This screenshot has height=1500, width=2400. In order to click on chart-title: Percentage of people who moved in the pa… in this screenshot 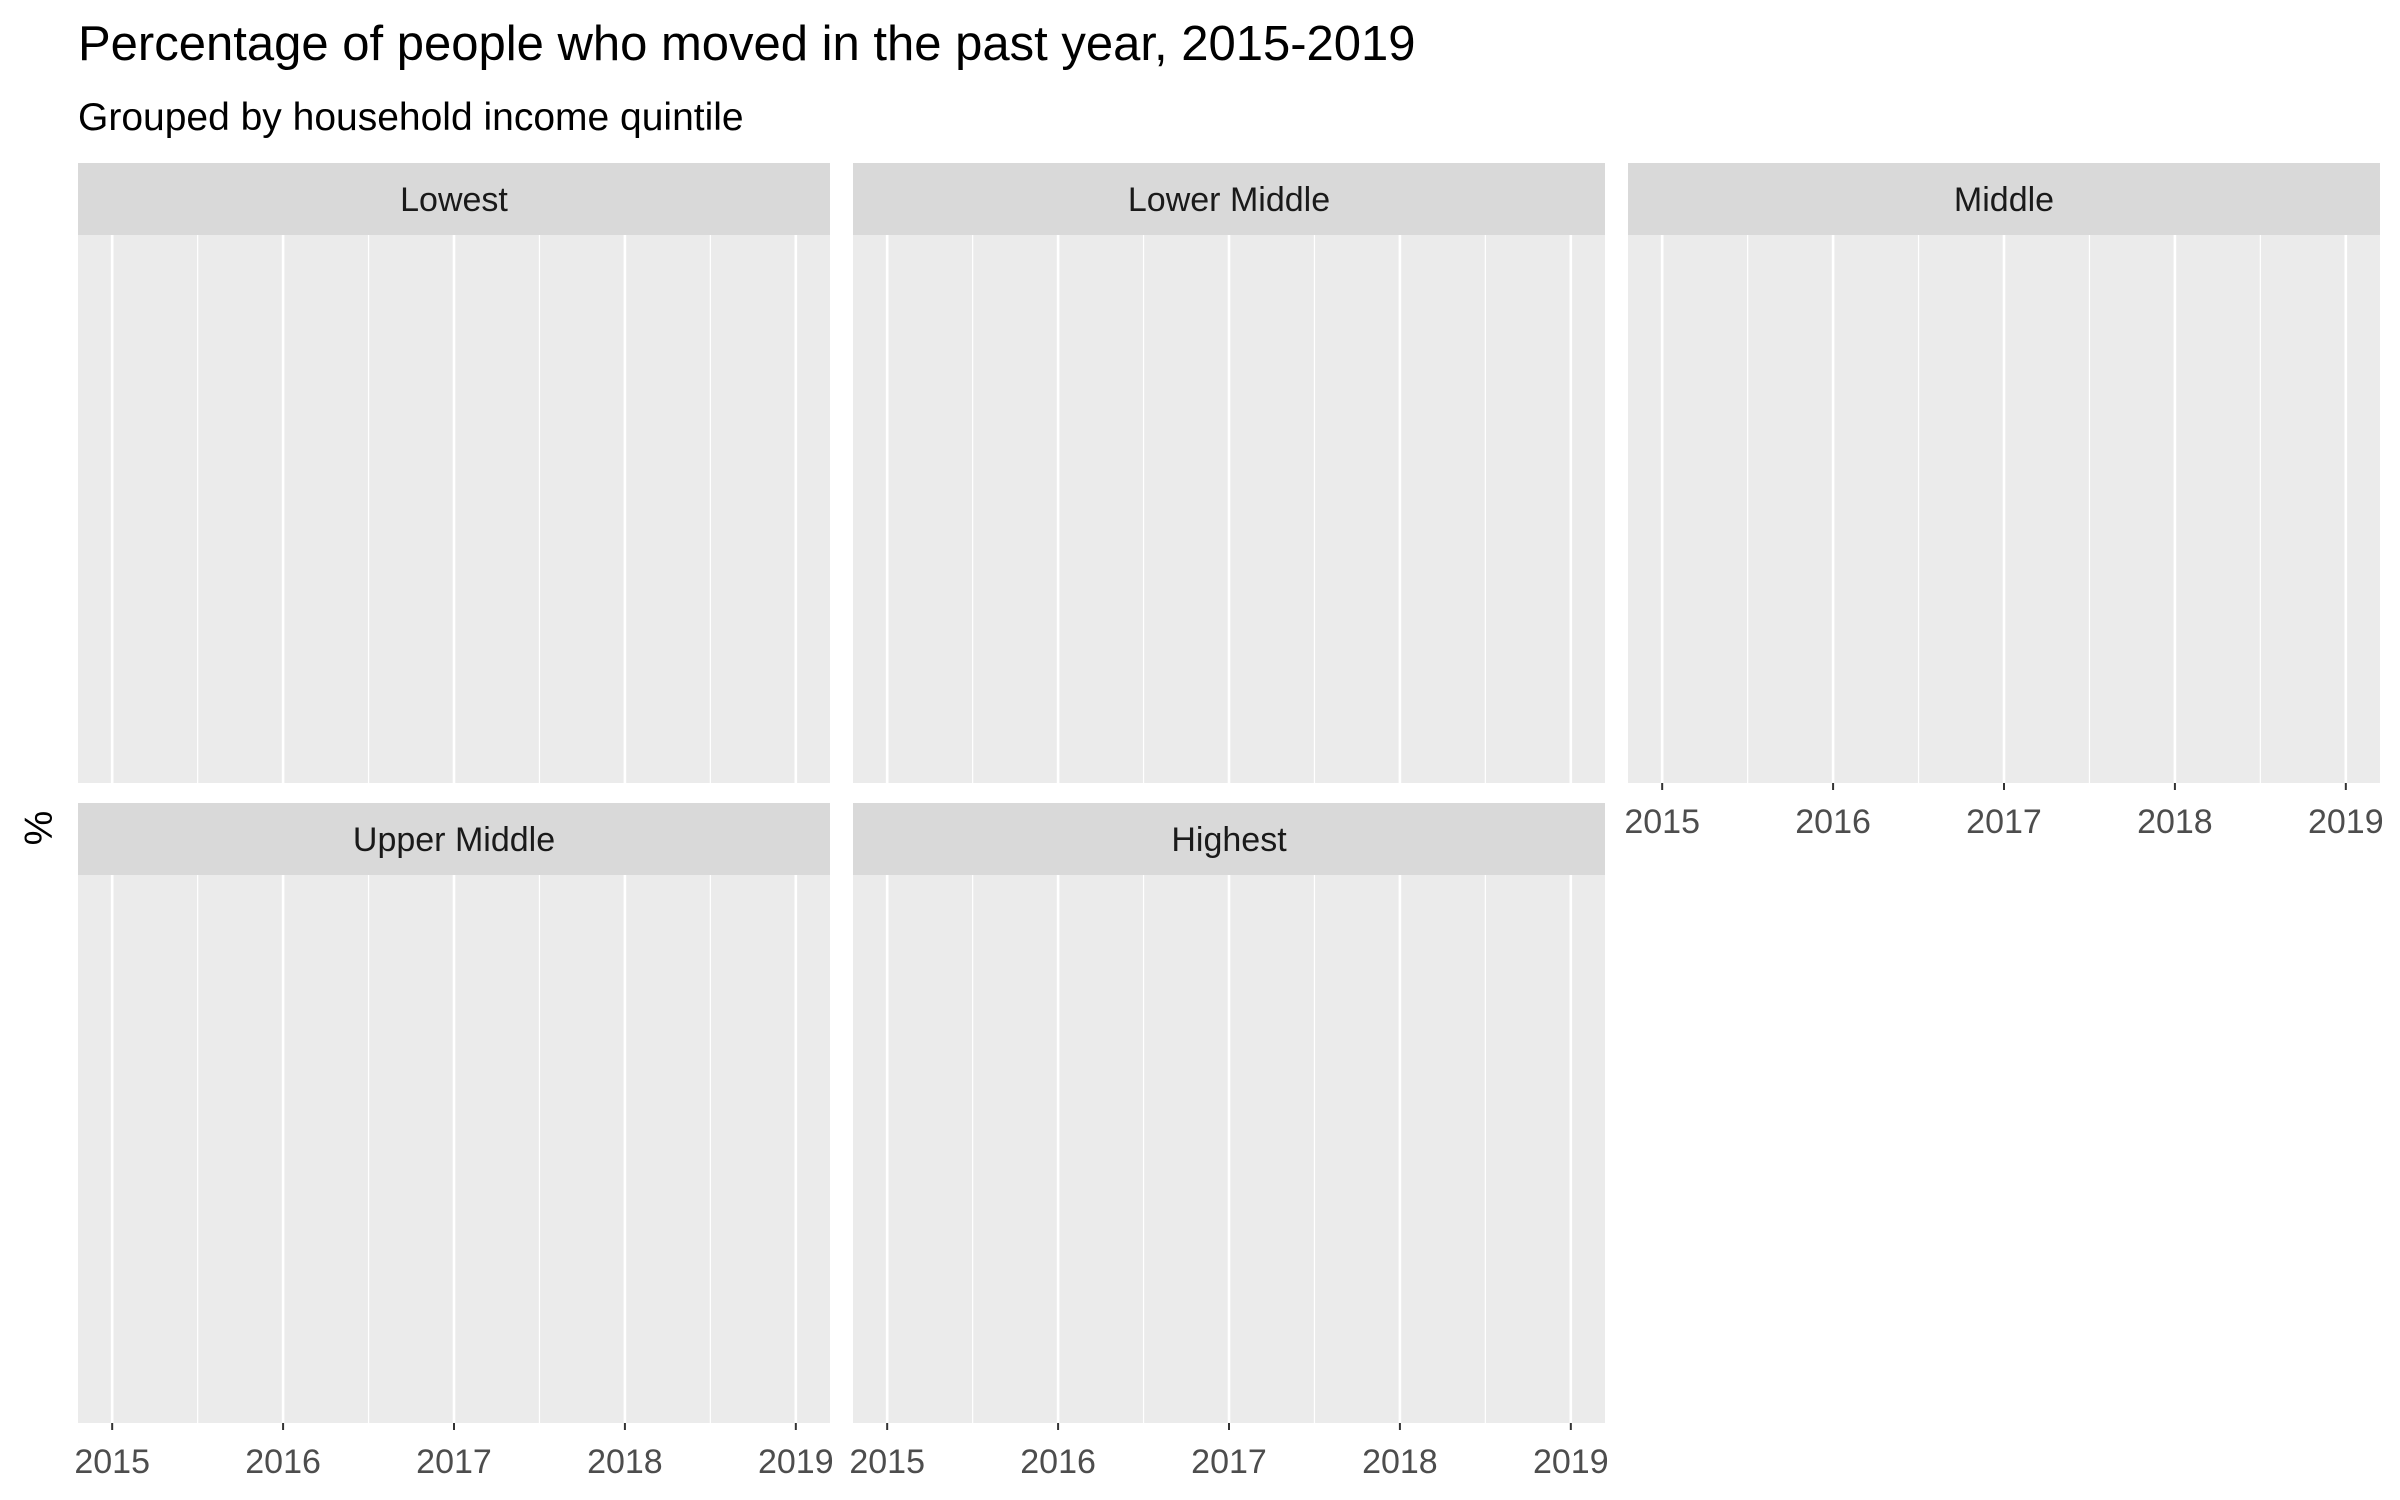, I will do `click(747, 44)`.